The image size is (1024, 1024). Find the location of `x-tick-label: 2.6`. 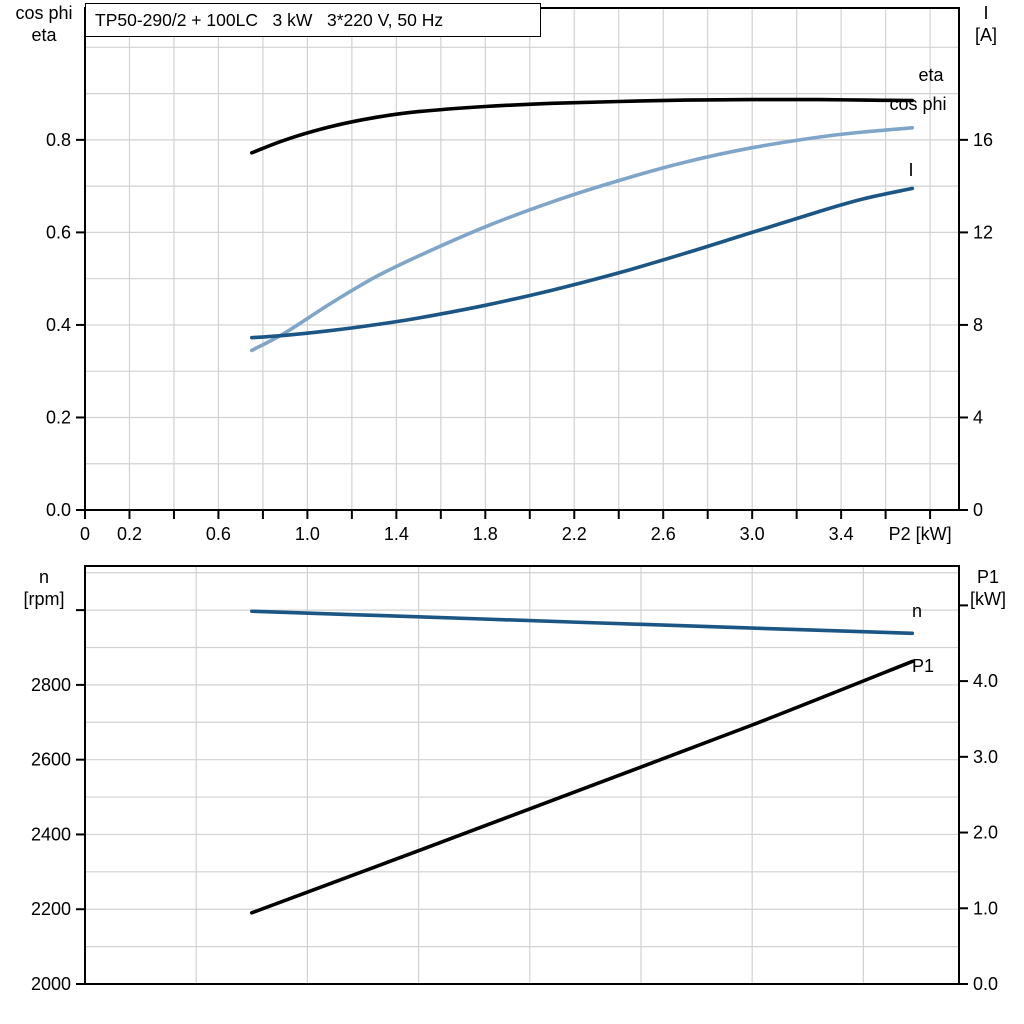

x-tick-label: 2.6 is located at coordinates (663, 534).